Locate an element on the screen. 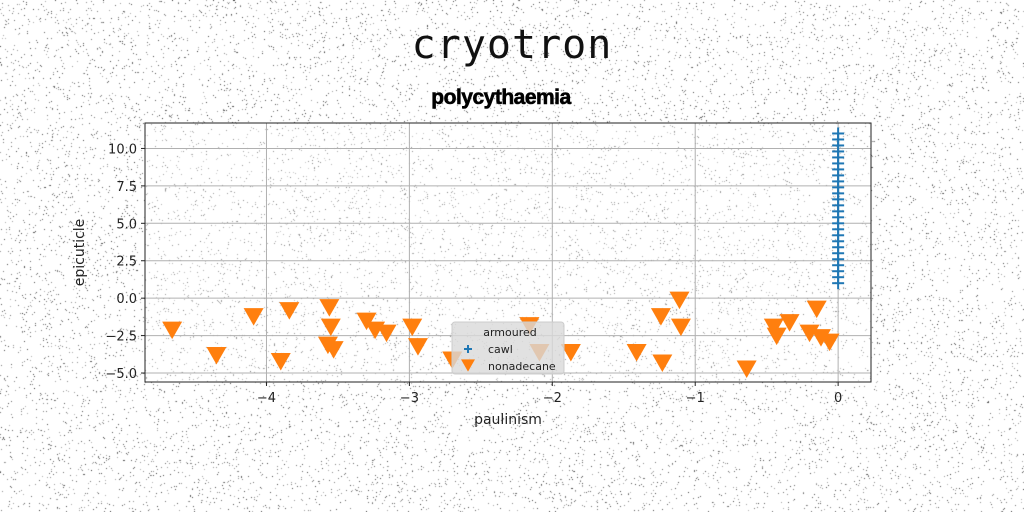  x-axis-label: paulinism is located at coordinates (508, 420).